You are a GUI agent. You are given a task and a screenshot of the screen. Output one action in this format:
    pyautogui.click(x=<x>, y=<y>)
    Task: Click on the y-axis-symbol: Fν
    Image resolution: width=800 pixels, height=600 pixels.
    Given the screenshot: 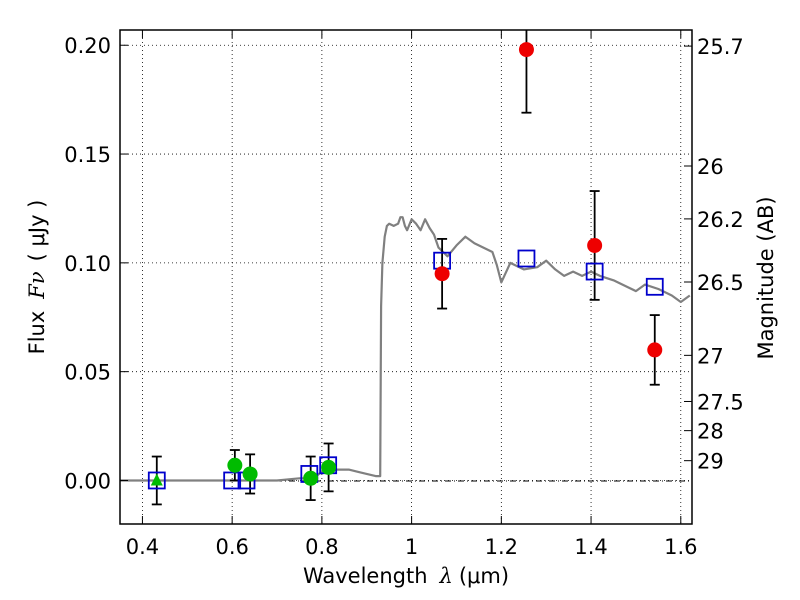 What is the action you would take?
    pyautogui.click(x=37, y=285)
    